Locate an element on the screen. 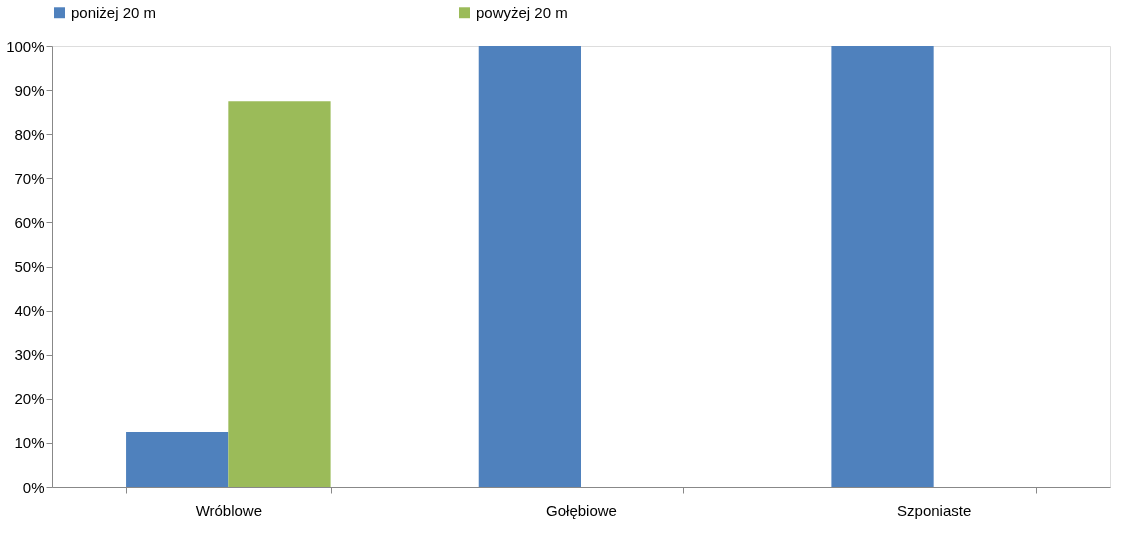 The height and width of the screenshot is (555, 1136). y-tick-label: 100% is located at coordinates (25, 46).